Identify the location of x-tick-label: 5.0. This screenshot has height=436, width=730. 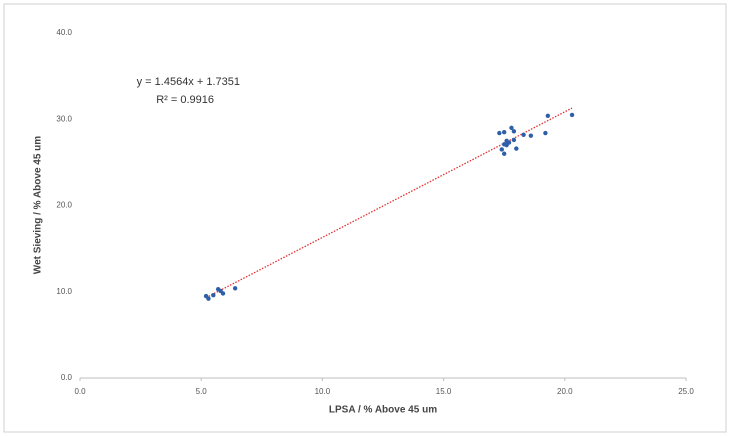
(202, 391).